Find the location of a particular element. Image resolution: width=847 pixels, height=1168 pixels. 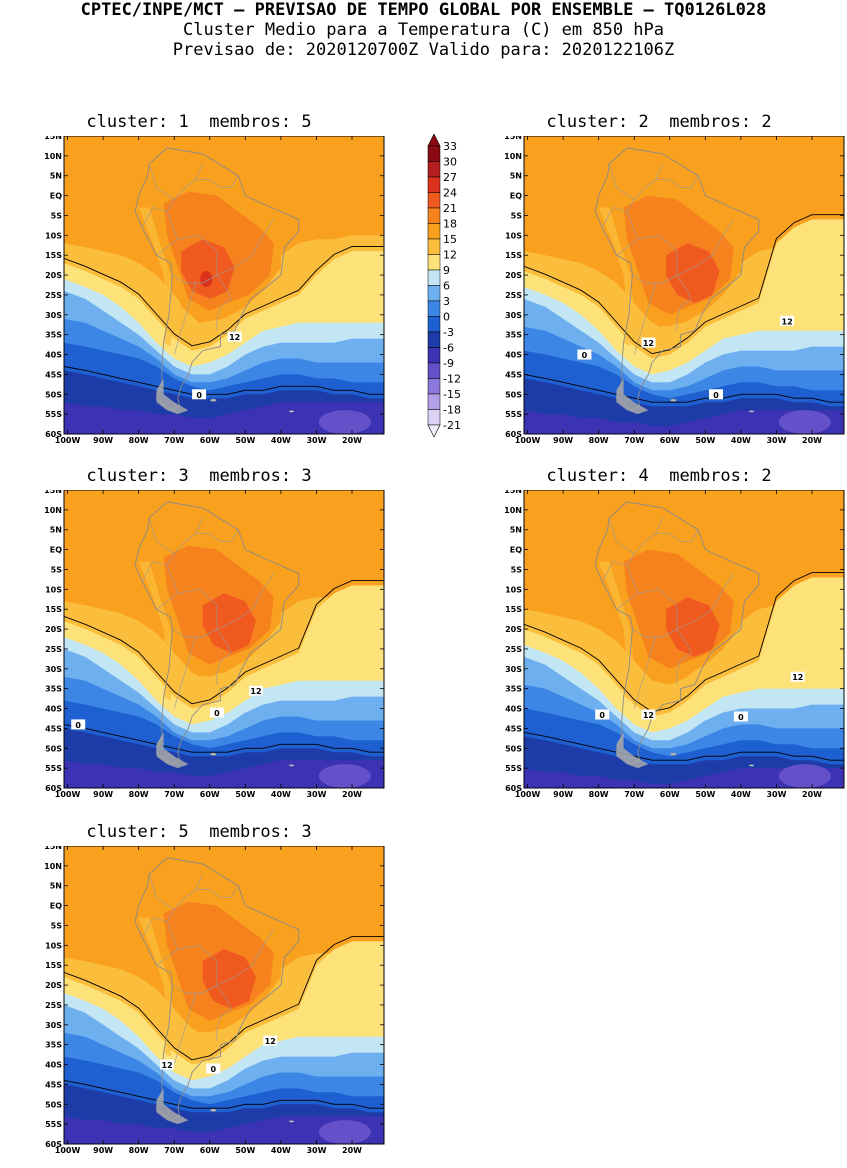

lon-label: 90W is located at coordinates (103, 1150).